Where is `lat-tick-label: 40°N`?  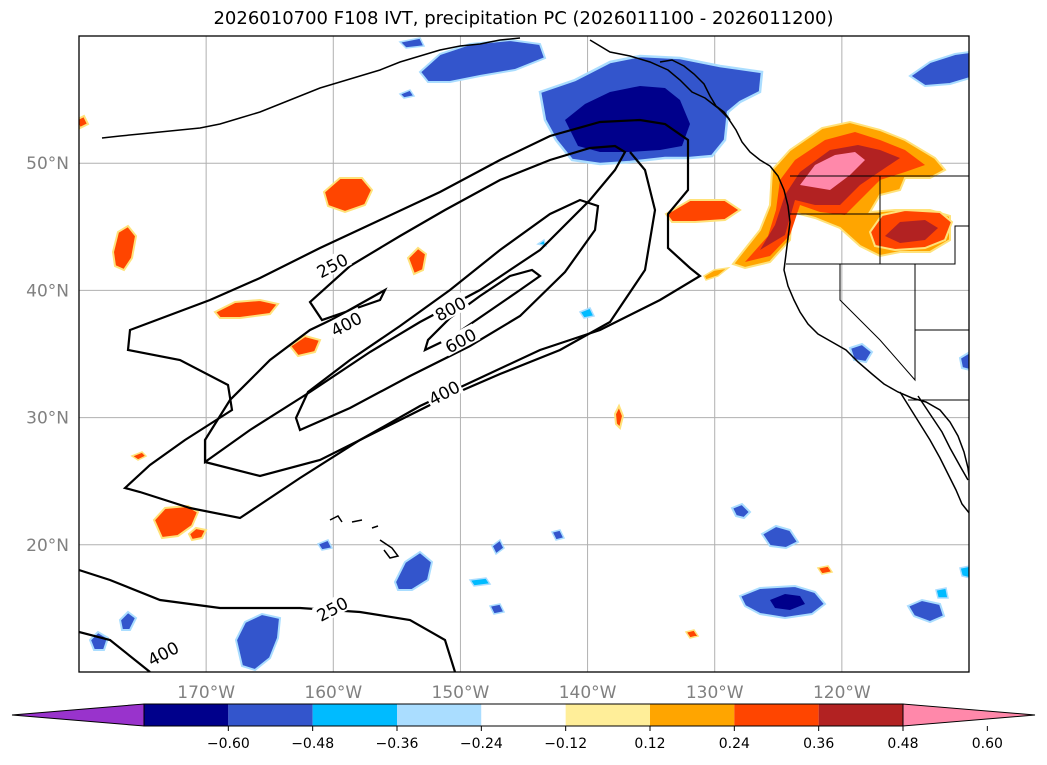
lat-tick-label: 40°N is located at coordinates (47, 291).